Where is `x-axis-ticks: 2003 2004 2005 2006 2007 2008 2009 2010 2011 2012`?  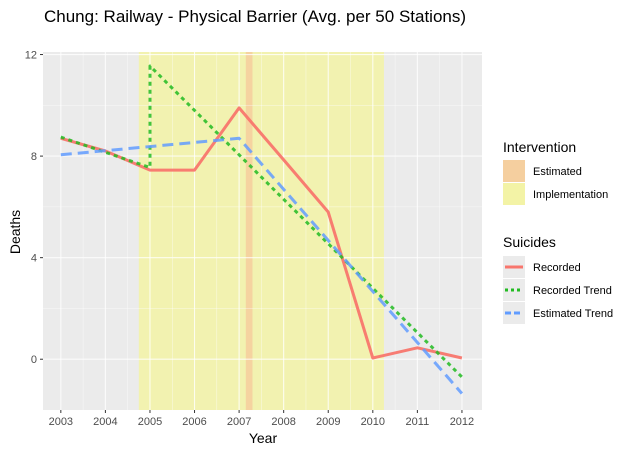
x-axis-ticks: 2003 2004 2005 2006 2007 2008 2009 2010 2011 2012 is located at coordinates (261, 419).